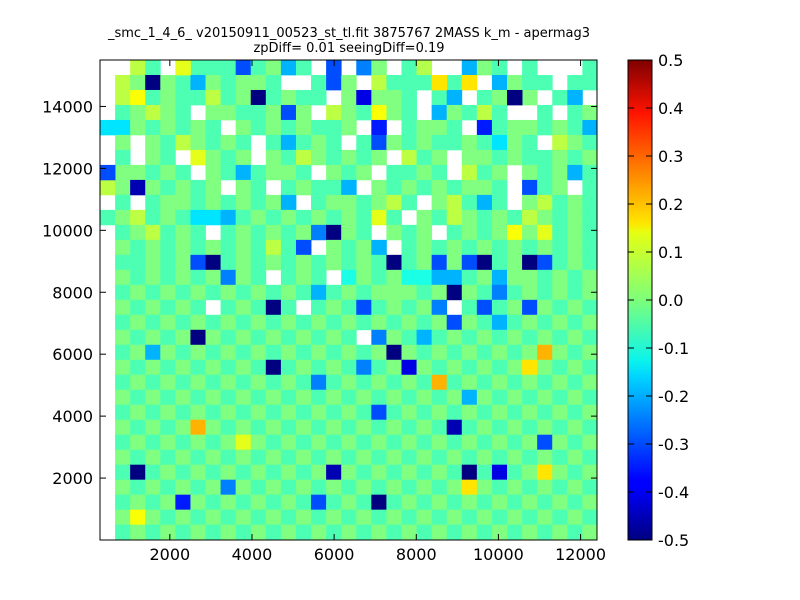 The width and height of the screenshot is (800, 600). What do you see at coordinates (673, 492) in the screenshot?
I see `tick-label: -0.4` at bounding box center [673, 492].